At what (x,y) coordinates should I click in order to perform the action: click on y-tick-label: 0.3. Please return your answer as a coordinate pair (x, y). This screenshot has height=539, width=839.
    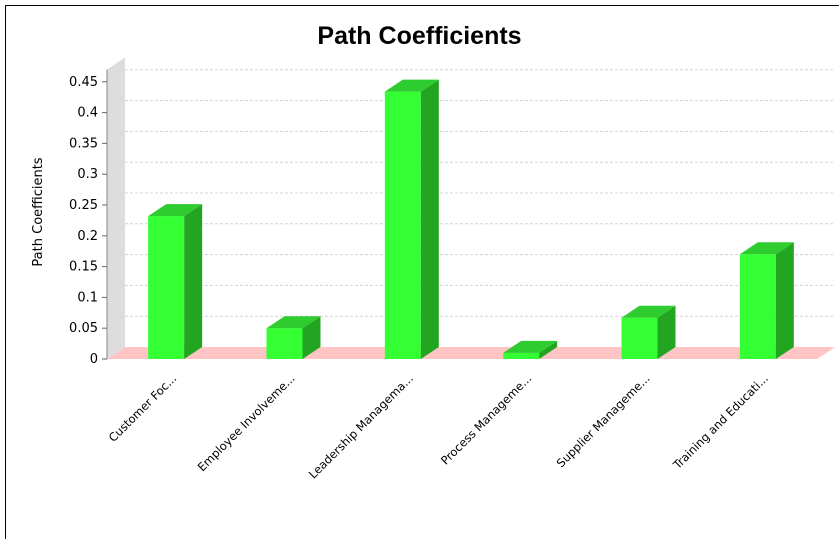
    Looking at the image, I should click on (87, 174).